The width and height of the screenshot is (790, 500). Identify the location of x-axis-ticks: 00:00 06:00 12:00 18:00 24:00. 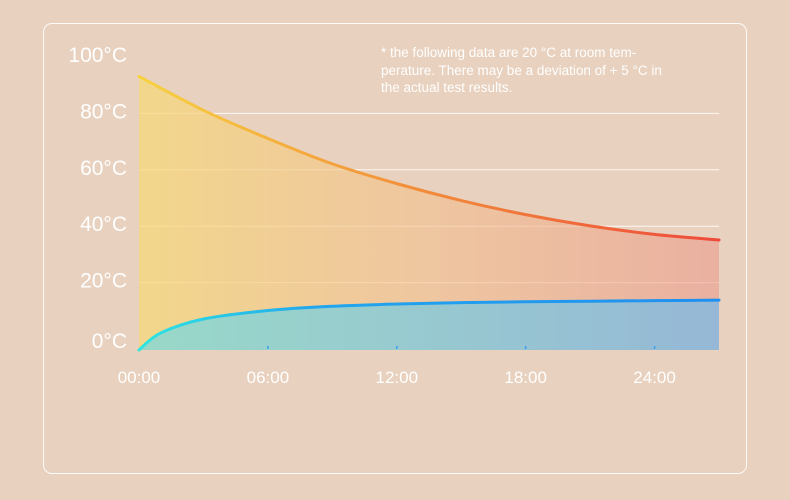
(397, 366).